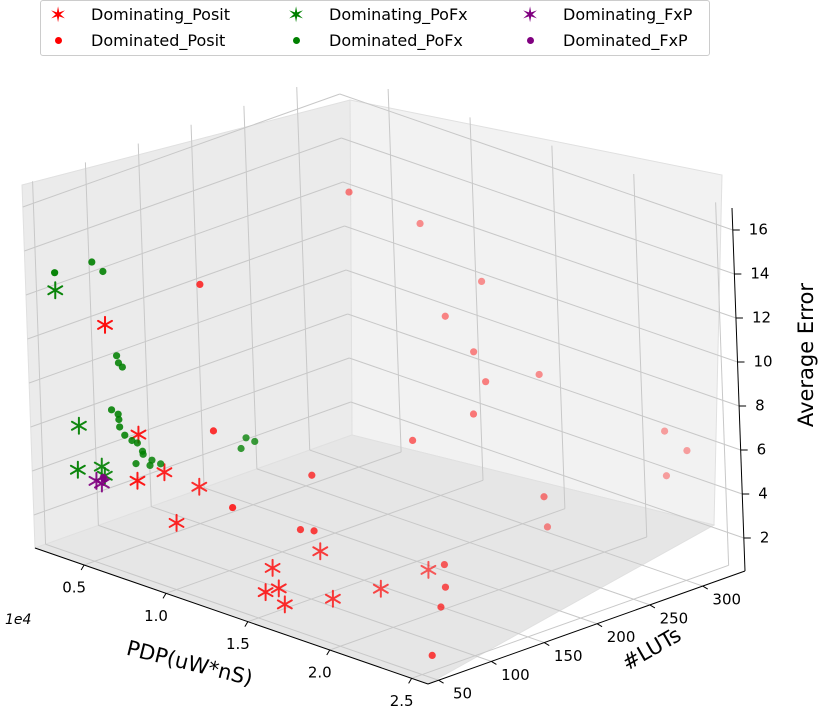  I want to click on y-axis-line, so click(586, 627).